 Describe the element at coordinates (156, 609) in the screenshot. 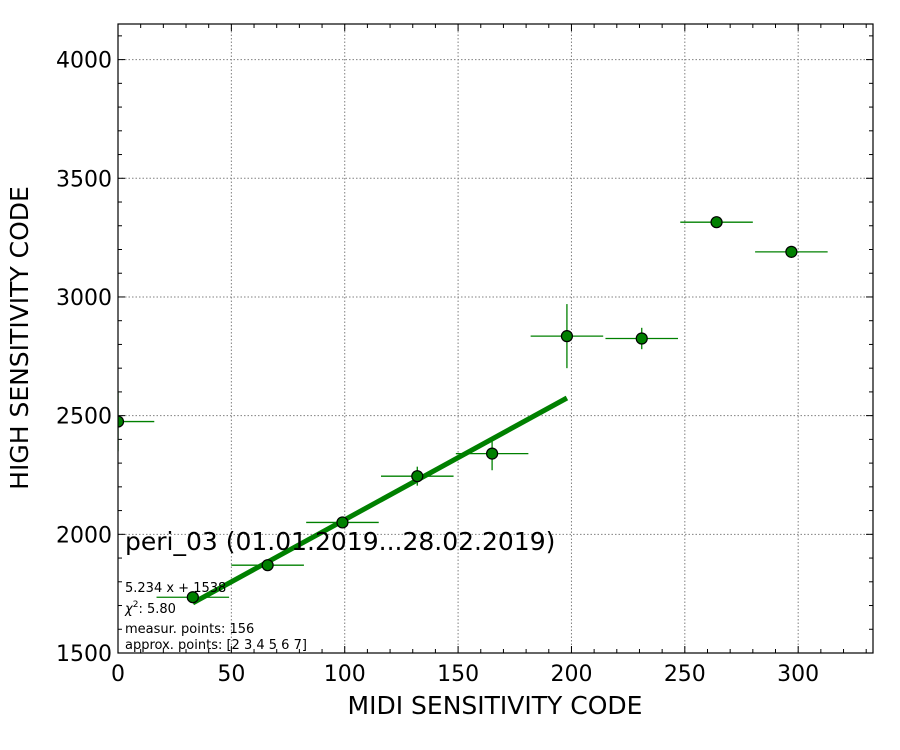

I see `chi-value: : 5.80` at that location.